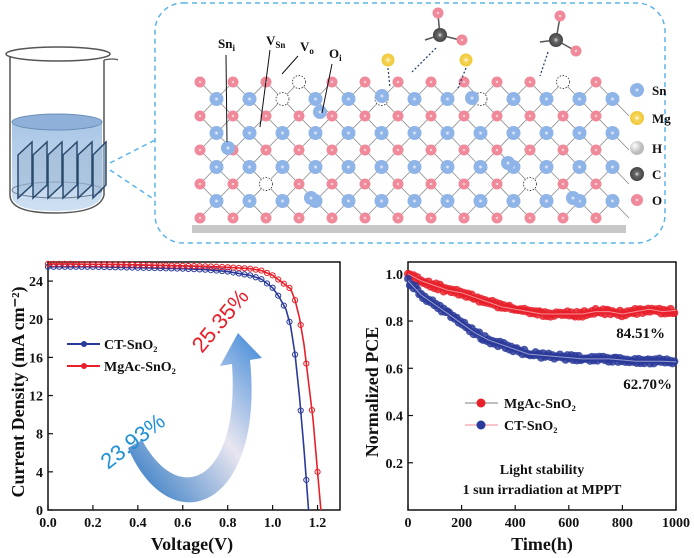 This screenshot has height=558, width=694. What do you see at coordinates (275, 41) in the screenshot?
I see `v-sn-label: VSn` at bounding box center [275, 41].